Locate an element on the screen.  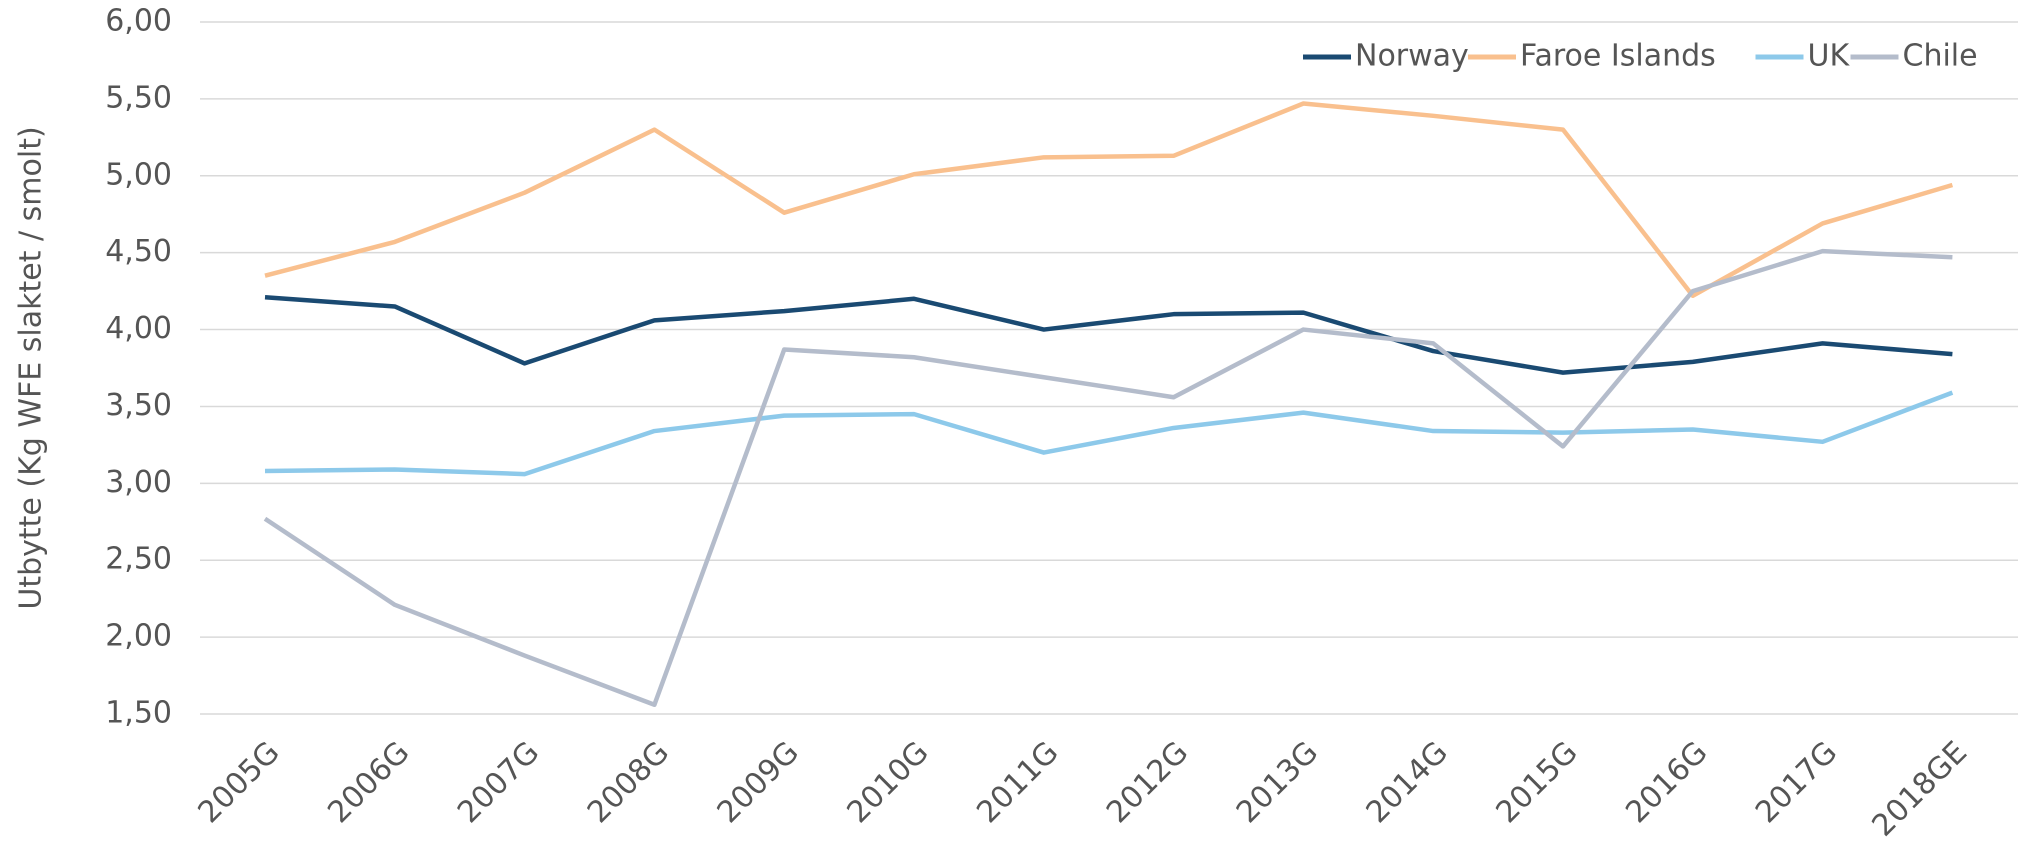
x-tick-label: 2018GE is located at coordinates (1919, 789).